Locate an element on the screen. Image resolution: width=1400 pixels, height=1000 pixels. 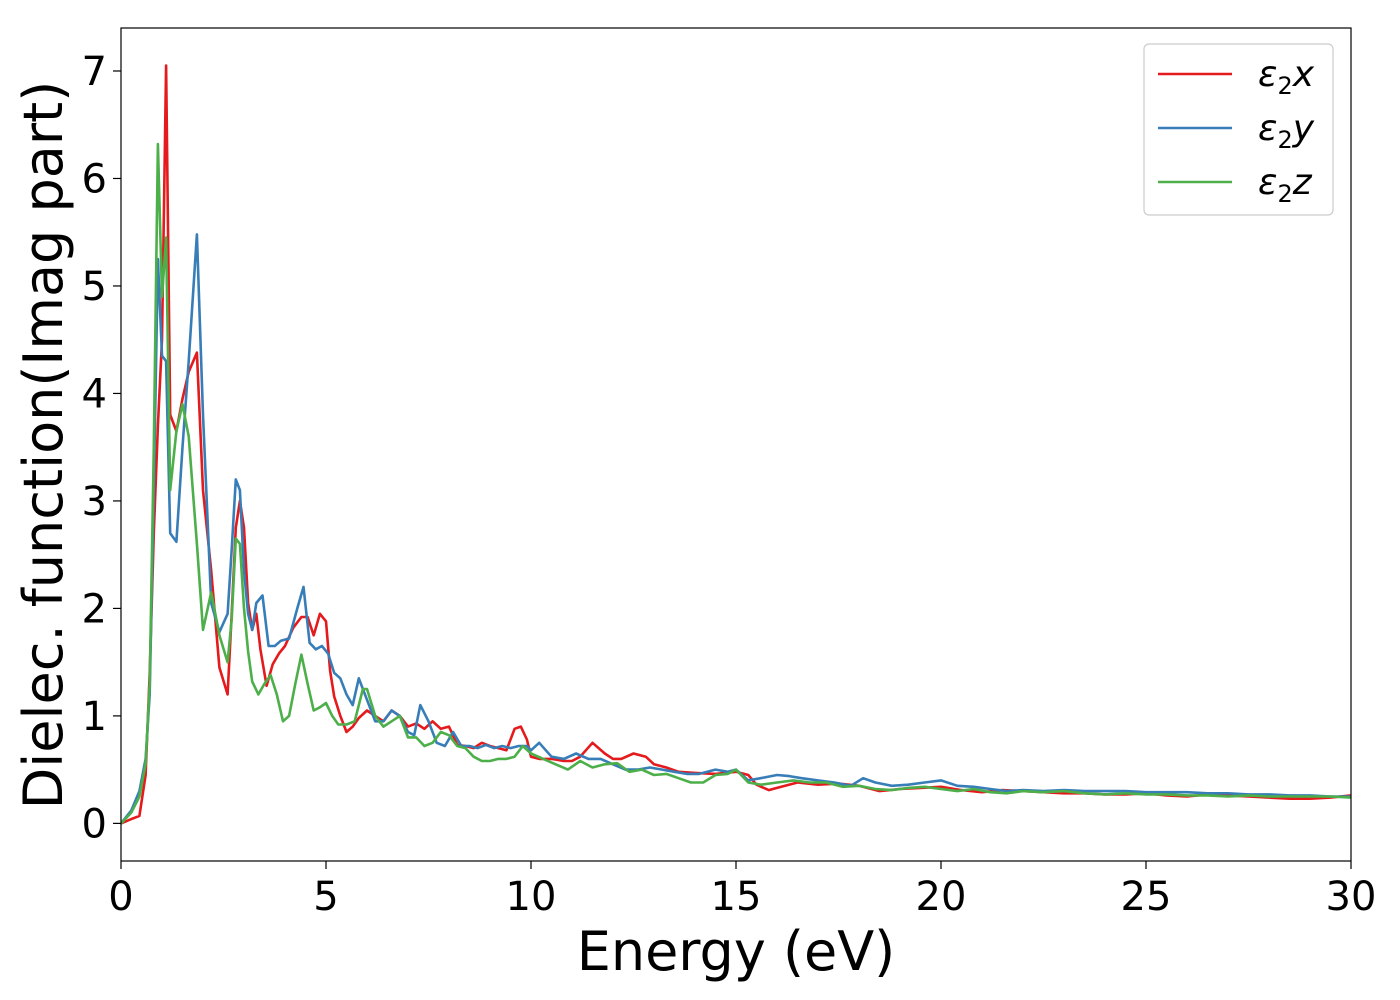
legend-label-y: ε2y is located at coordinates (1286, 131).